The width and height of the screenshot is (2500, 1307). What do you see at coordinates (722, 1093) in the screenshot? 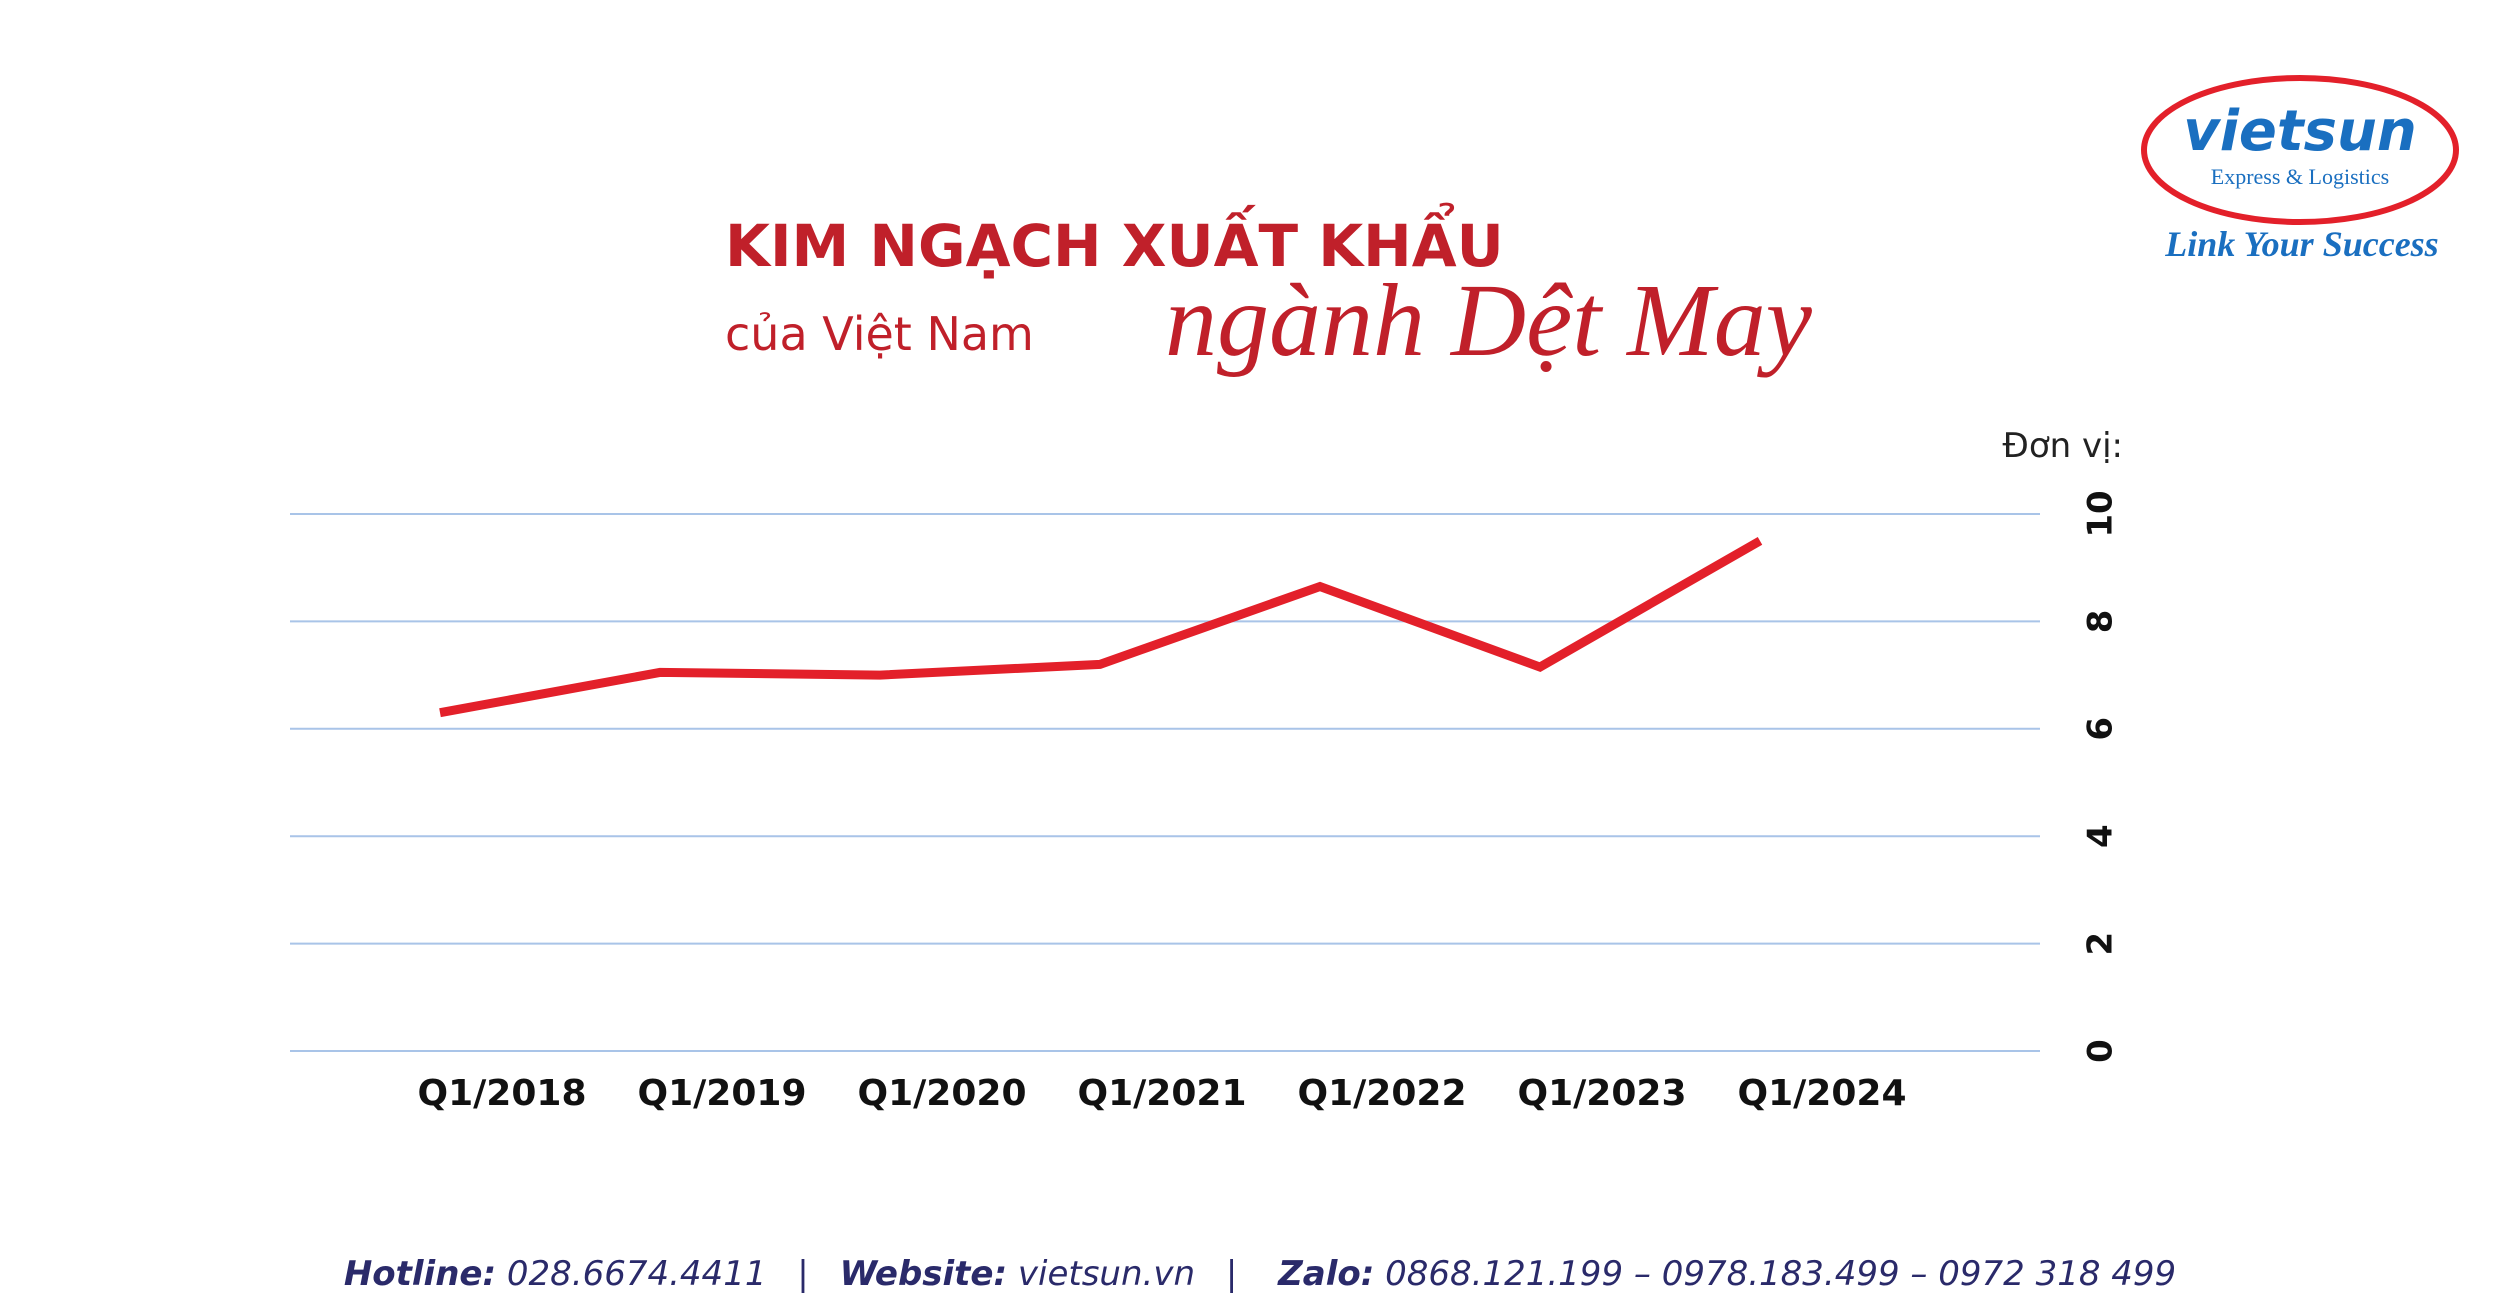
I see `x-tick-label: Q1/2019` at bounding box center [722, 1093].